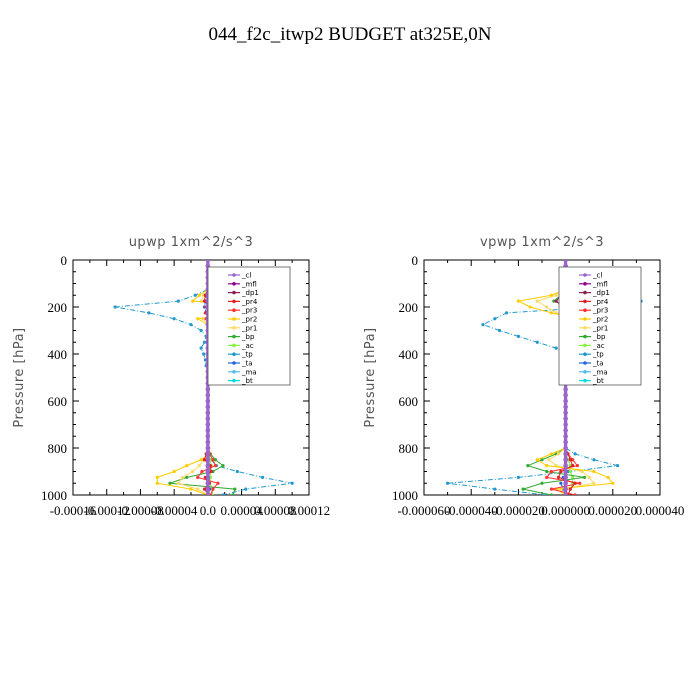  Describe the element at coordinates (275, 510) in the screenshot. I see `x-tick-label: 0.00008` at that location.